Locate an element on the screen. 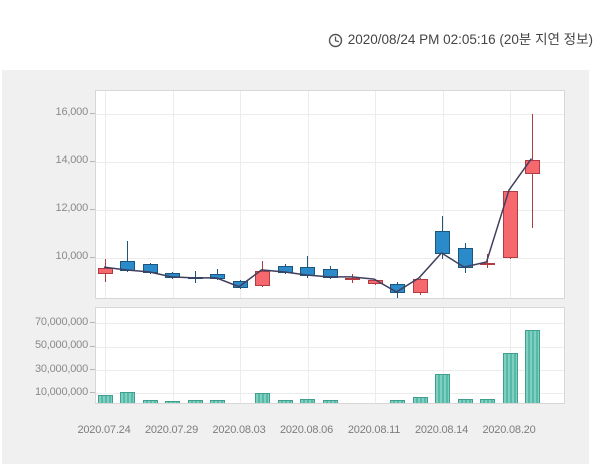 The height and width of the screenshot is (464, 600). volume-axis-label: 10,000,000 is located at coordinates (61, 391).